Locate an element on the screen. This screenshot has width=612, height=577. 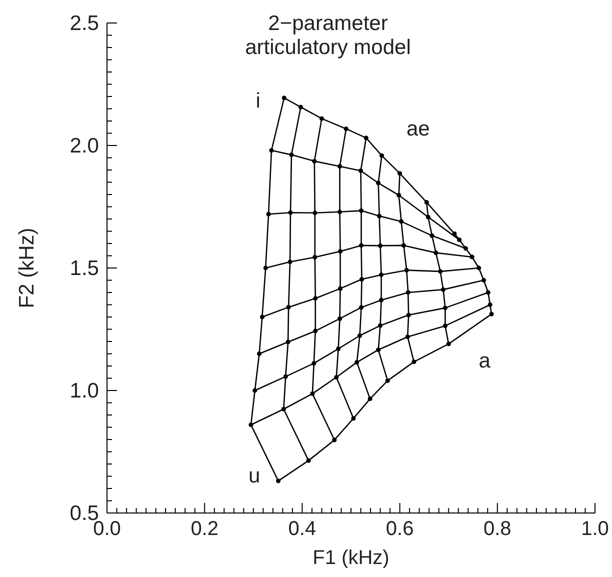
chart-title: 2−parameter articulatory model is located at coordinates (328, 36).